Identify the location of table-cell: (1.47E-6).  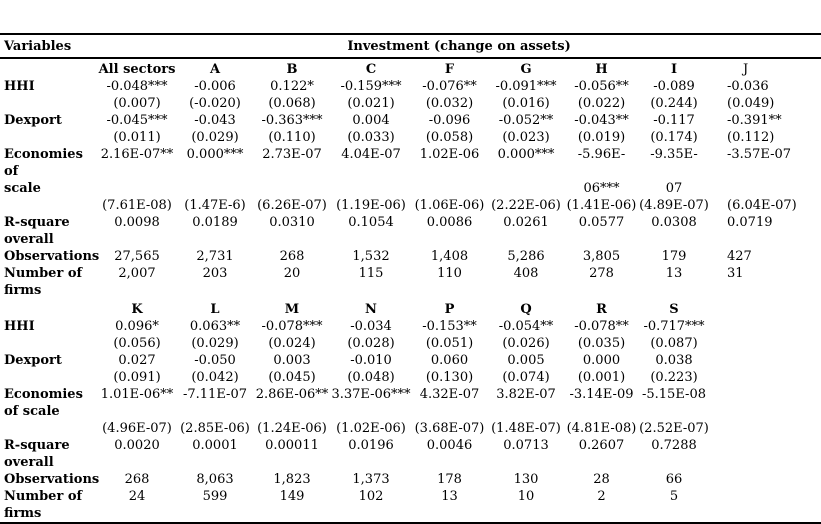
(215, 205).